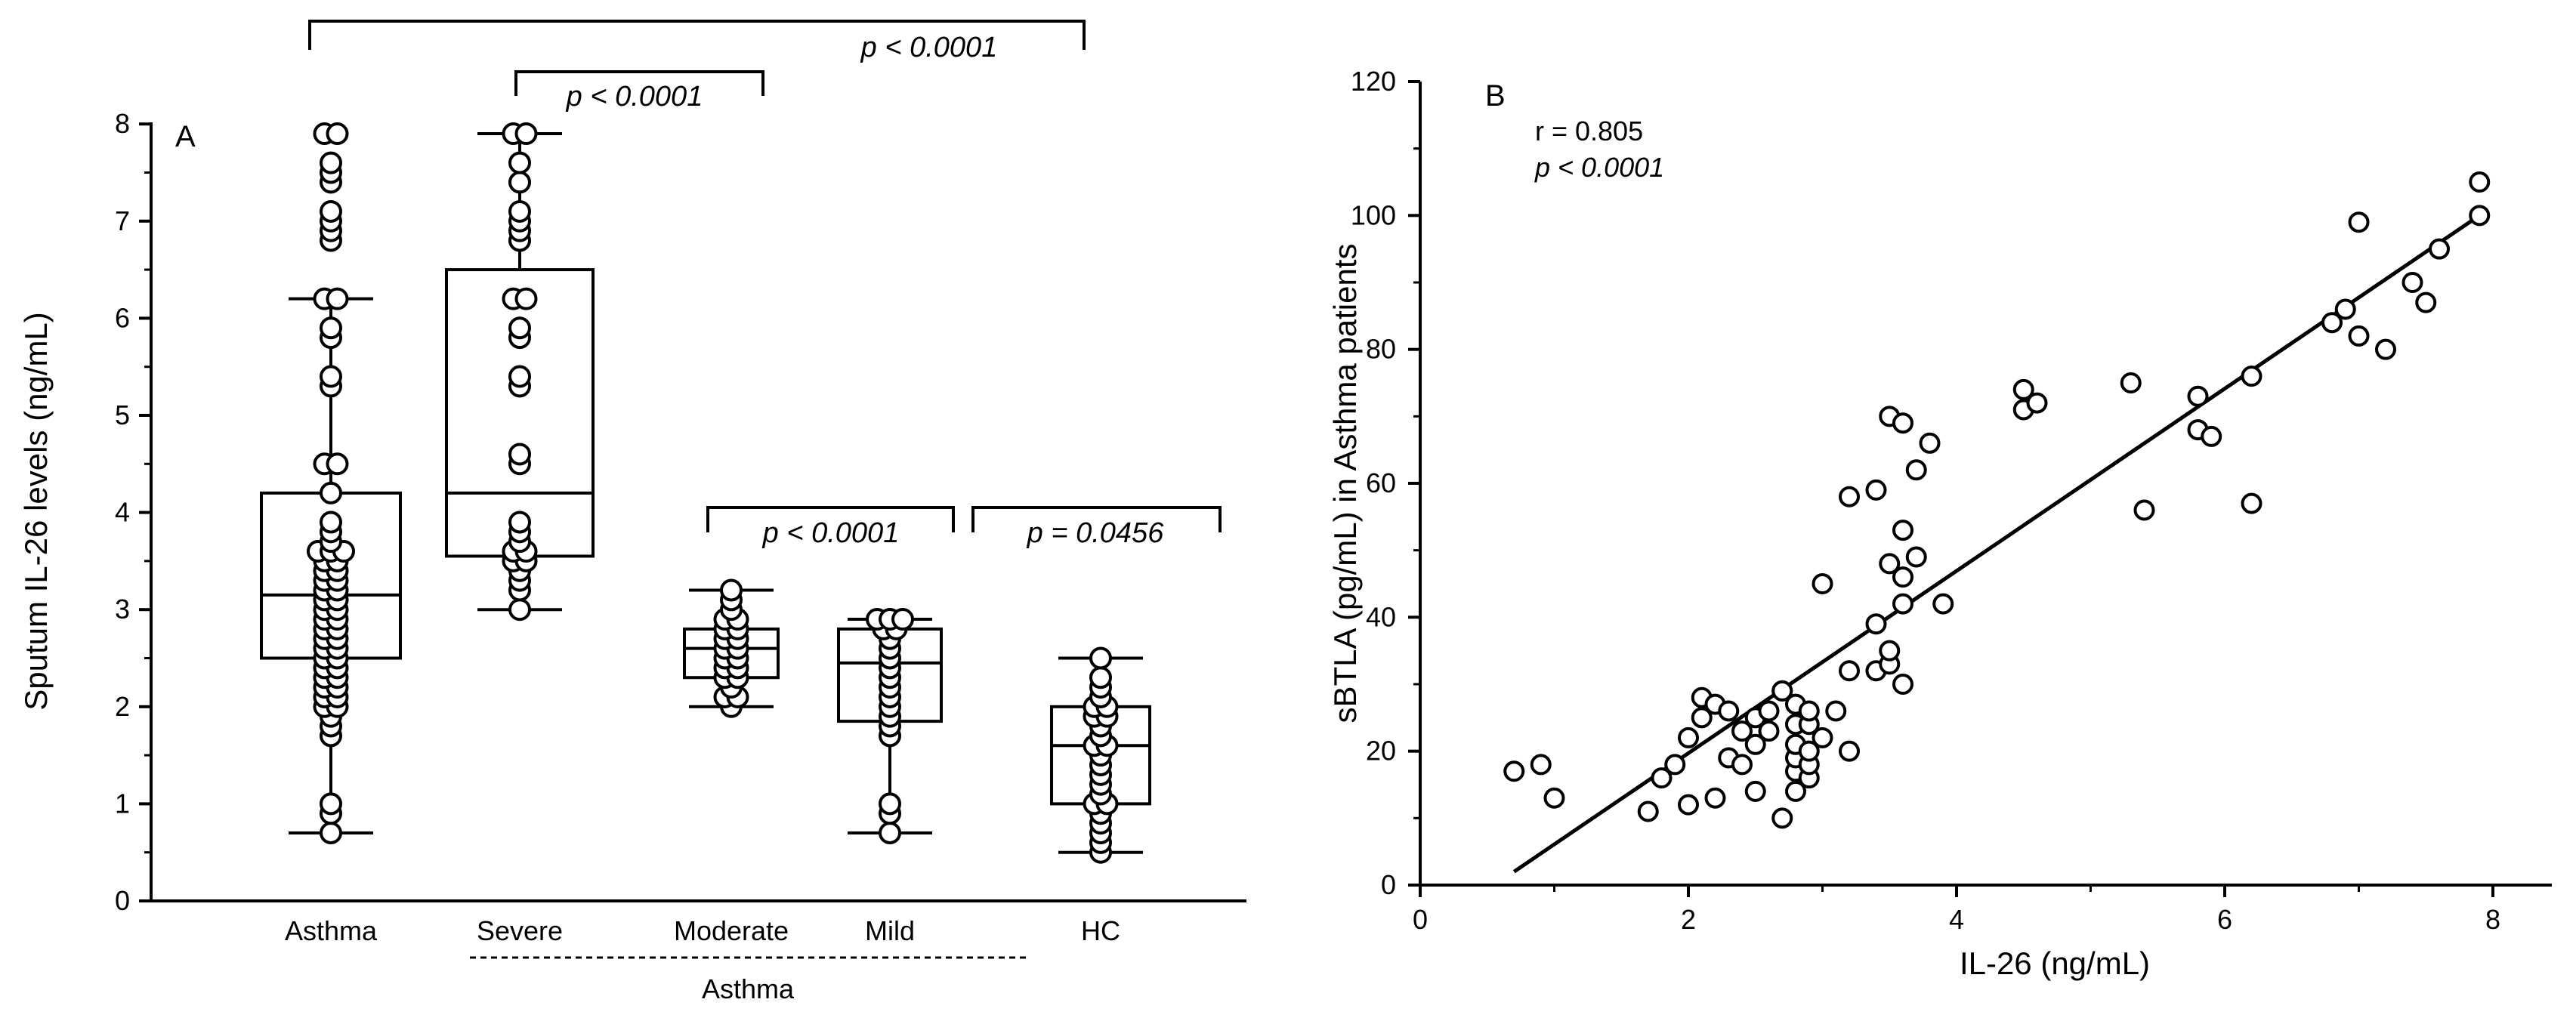 This screenshot has height=1021, width=2576. I want to click on panel-a-y-ticks: 0 1 2 3 4 5 6 7 8, so click(133, 512).